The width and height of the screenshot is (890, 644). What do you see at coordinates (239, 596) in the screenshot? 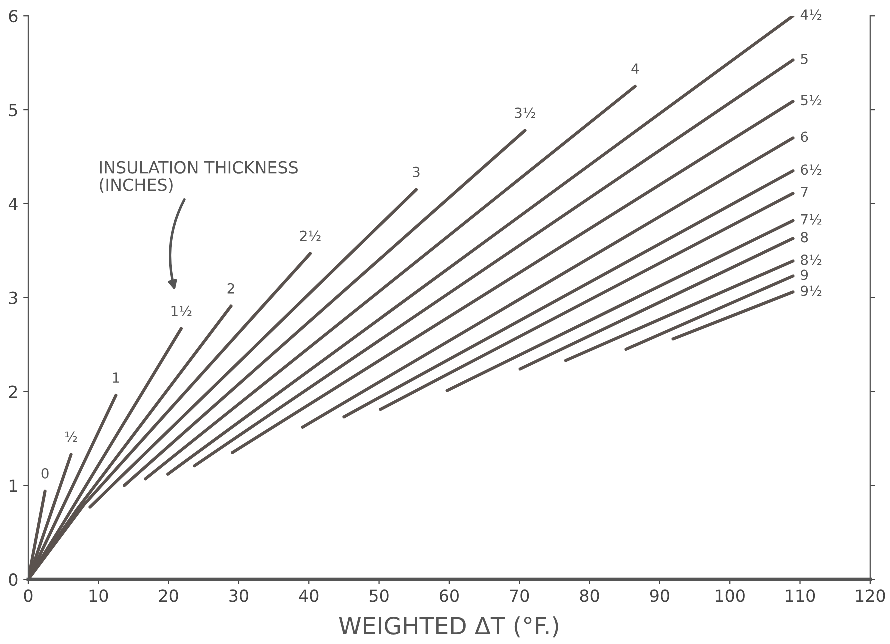
I see `x-tick-label: 30` at bounding box center [239, 596].